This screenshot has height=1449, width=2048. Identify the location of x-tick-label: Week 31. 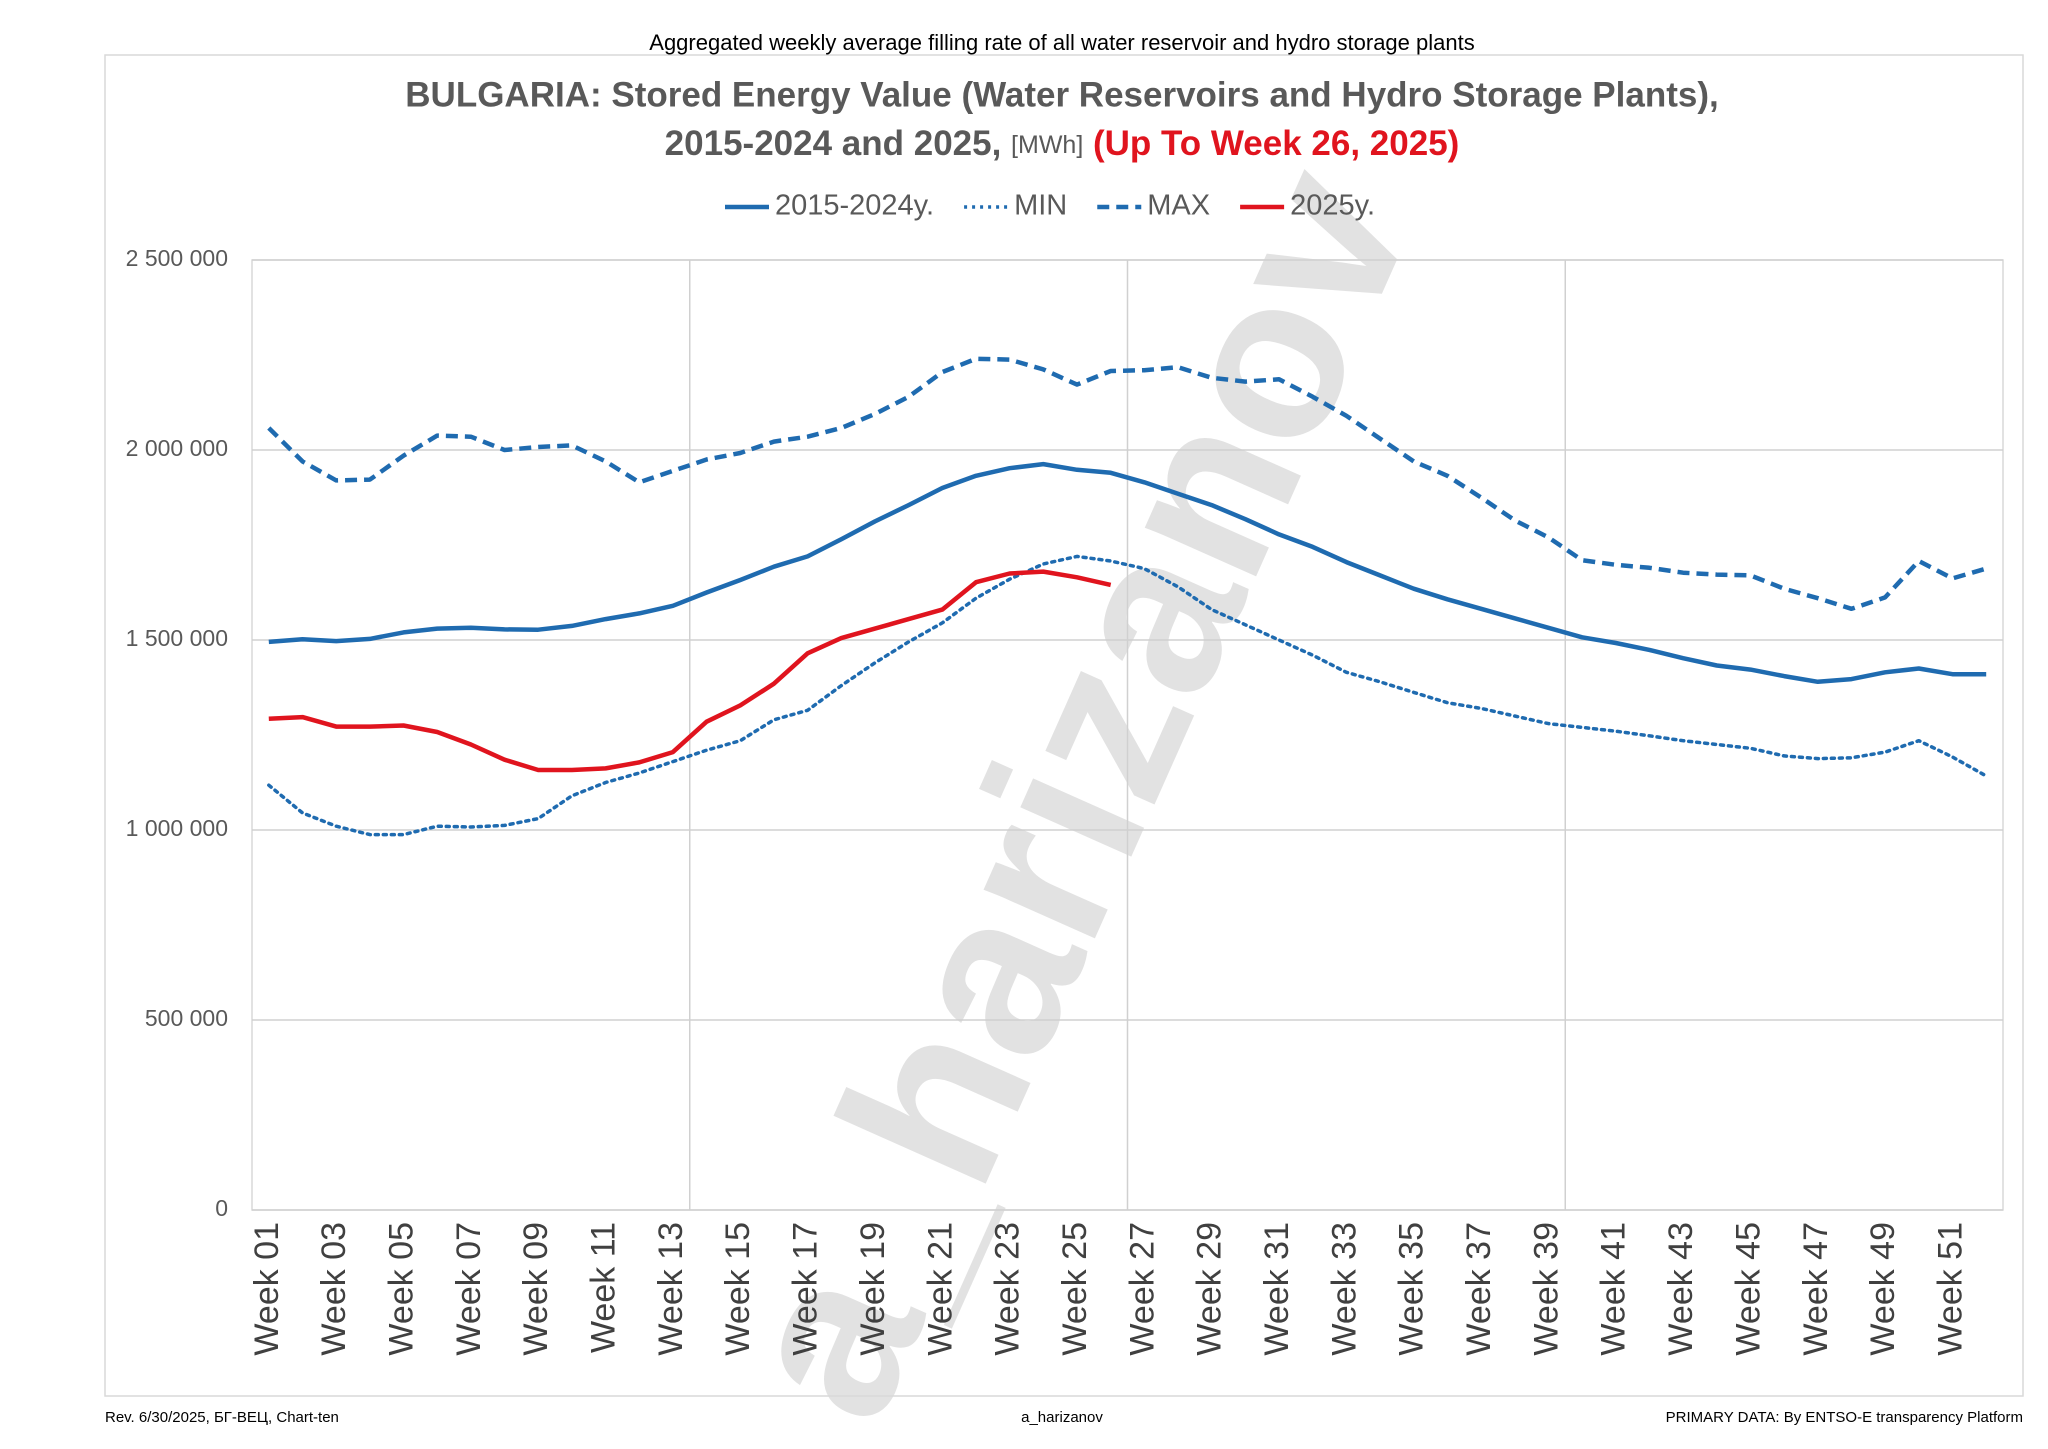
(1277, 1289).